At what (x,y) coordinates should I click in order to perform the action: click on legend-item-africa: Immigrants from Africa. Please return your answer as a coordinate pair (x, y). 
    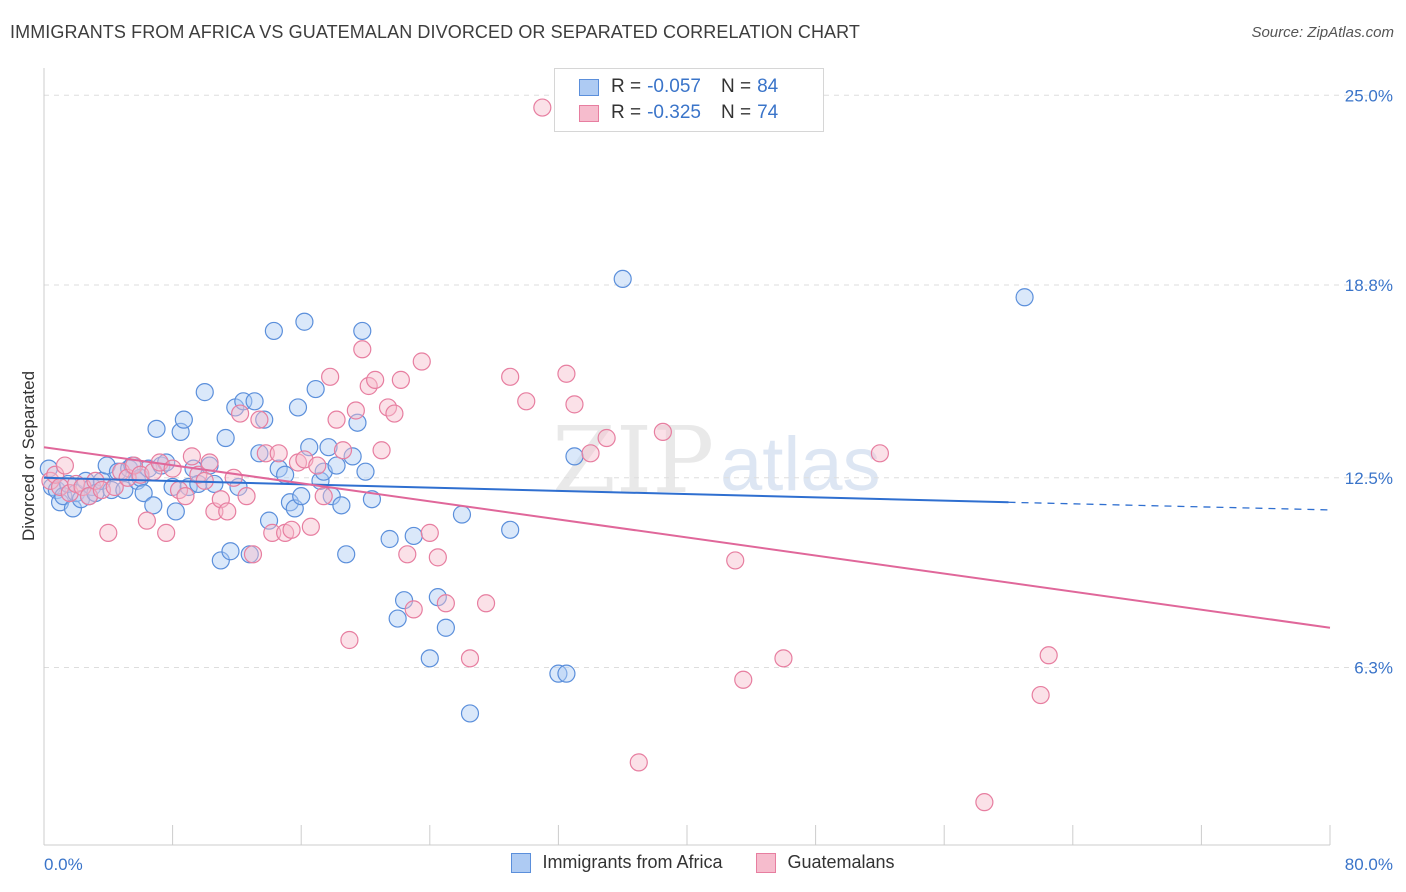
    Looking at the image, I should click on (616, 862).